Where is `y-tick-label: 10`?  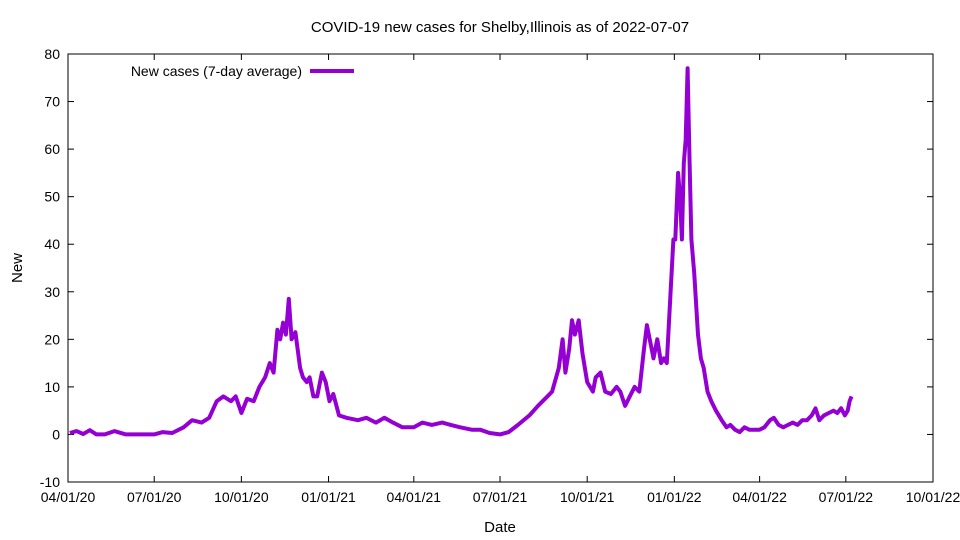 y-tick-label: 10 is located at coordinates (52, 387).